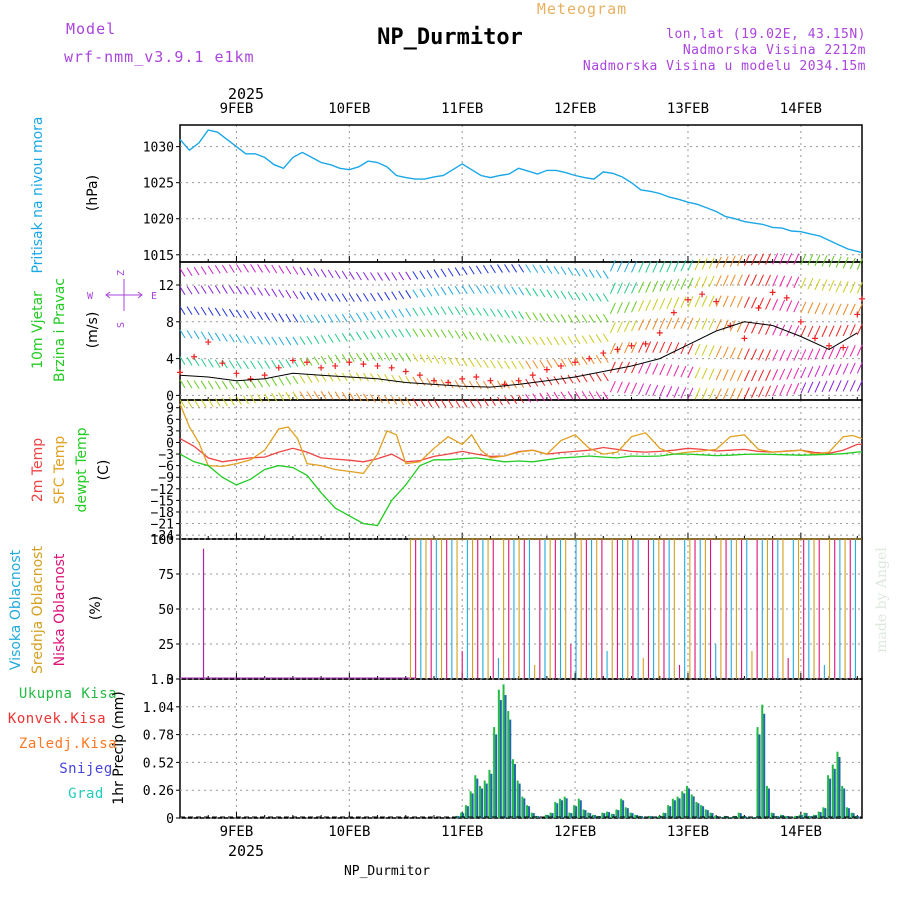  Describe the element at coordinates (387, 871) in the screenshot. I see `footer-label: NP_Durmitor` at that location.